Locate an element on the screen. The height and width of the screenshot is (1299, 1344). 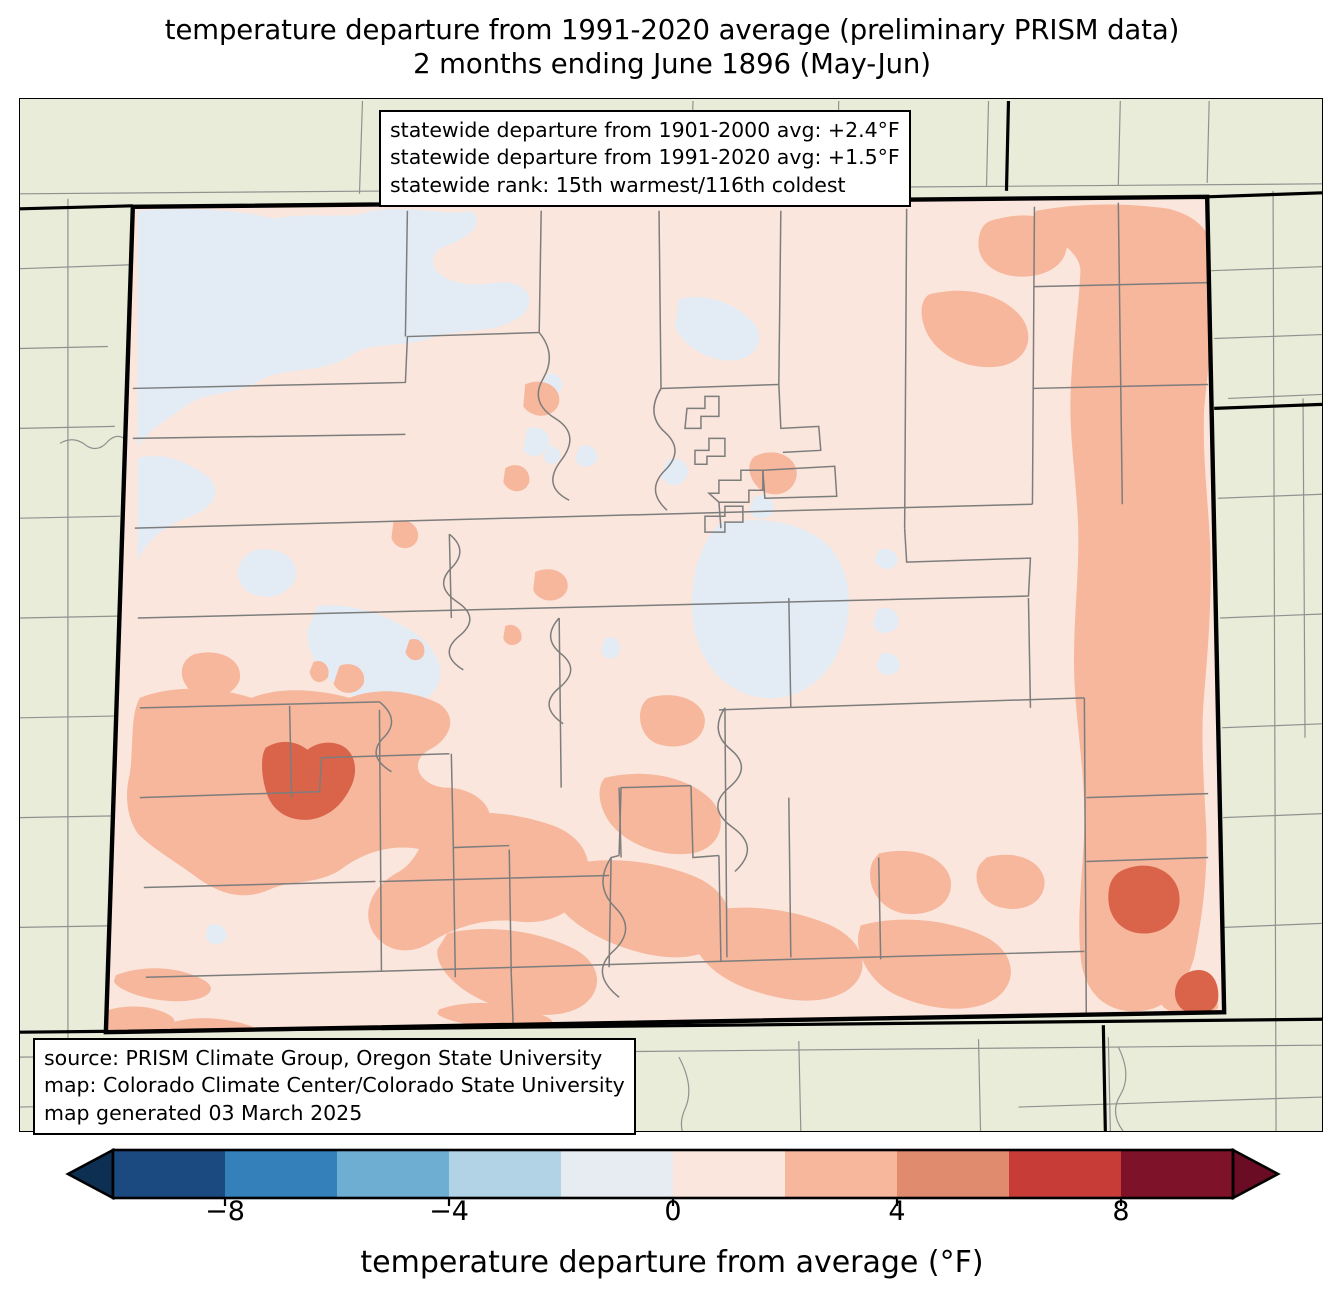
colorbar-tick-labels: −8 −4 0 4 8 is located at coordinates (672, 1216).